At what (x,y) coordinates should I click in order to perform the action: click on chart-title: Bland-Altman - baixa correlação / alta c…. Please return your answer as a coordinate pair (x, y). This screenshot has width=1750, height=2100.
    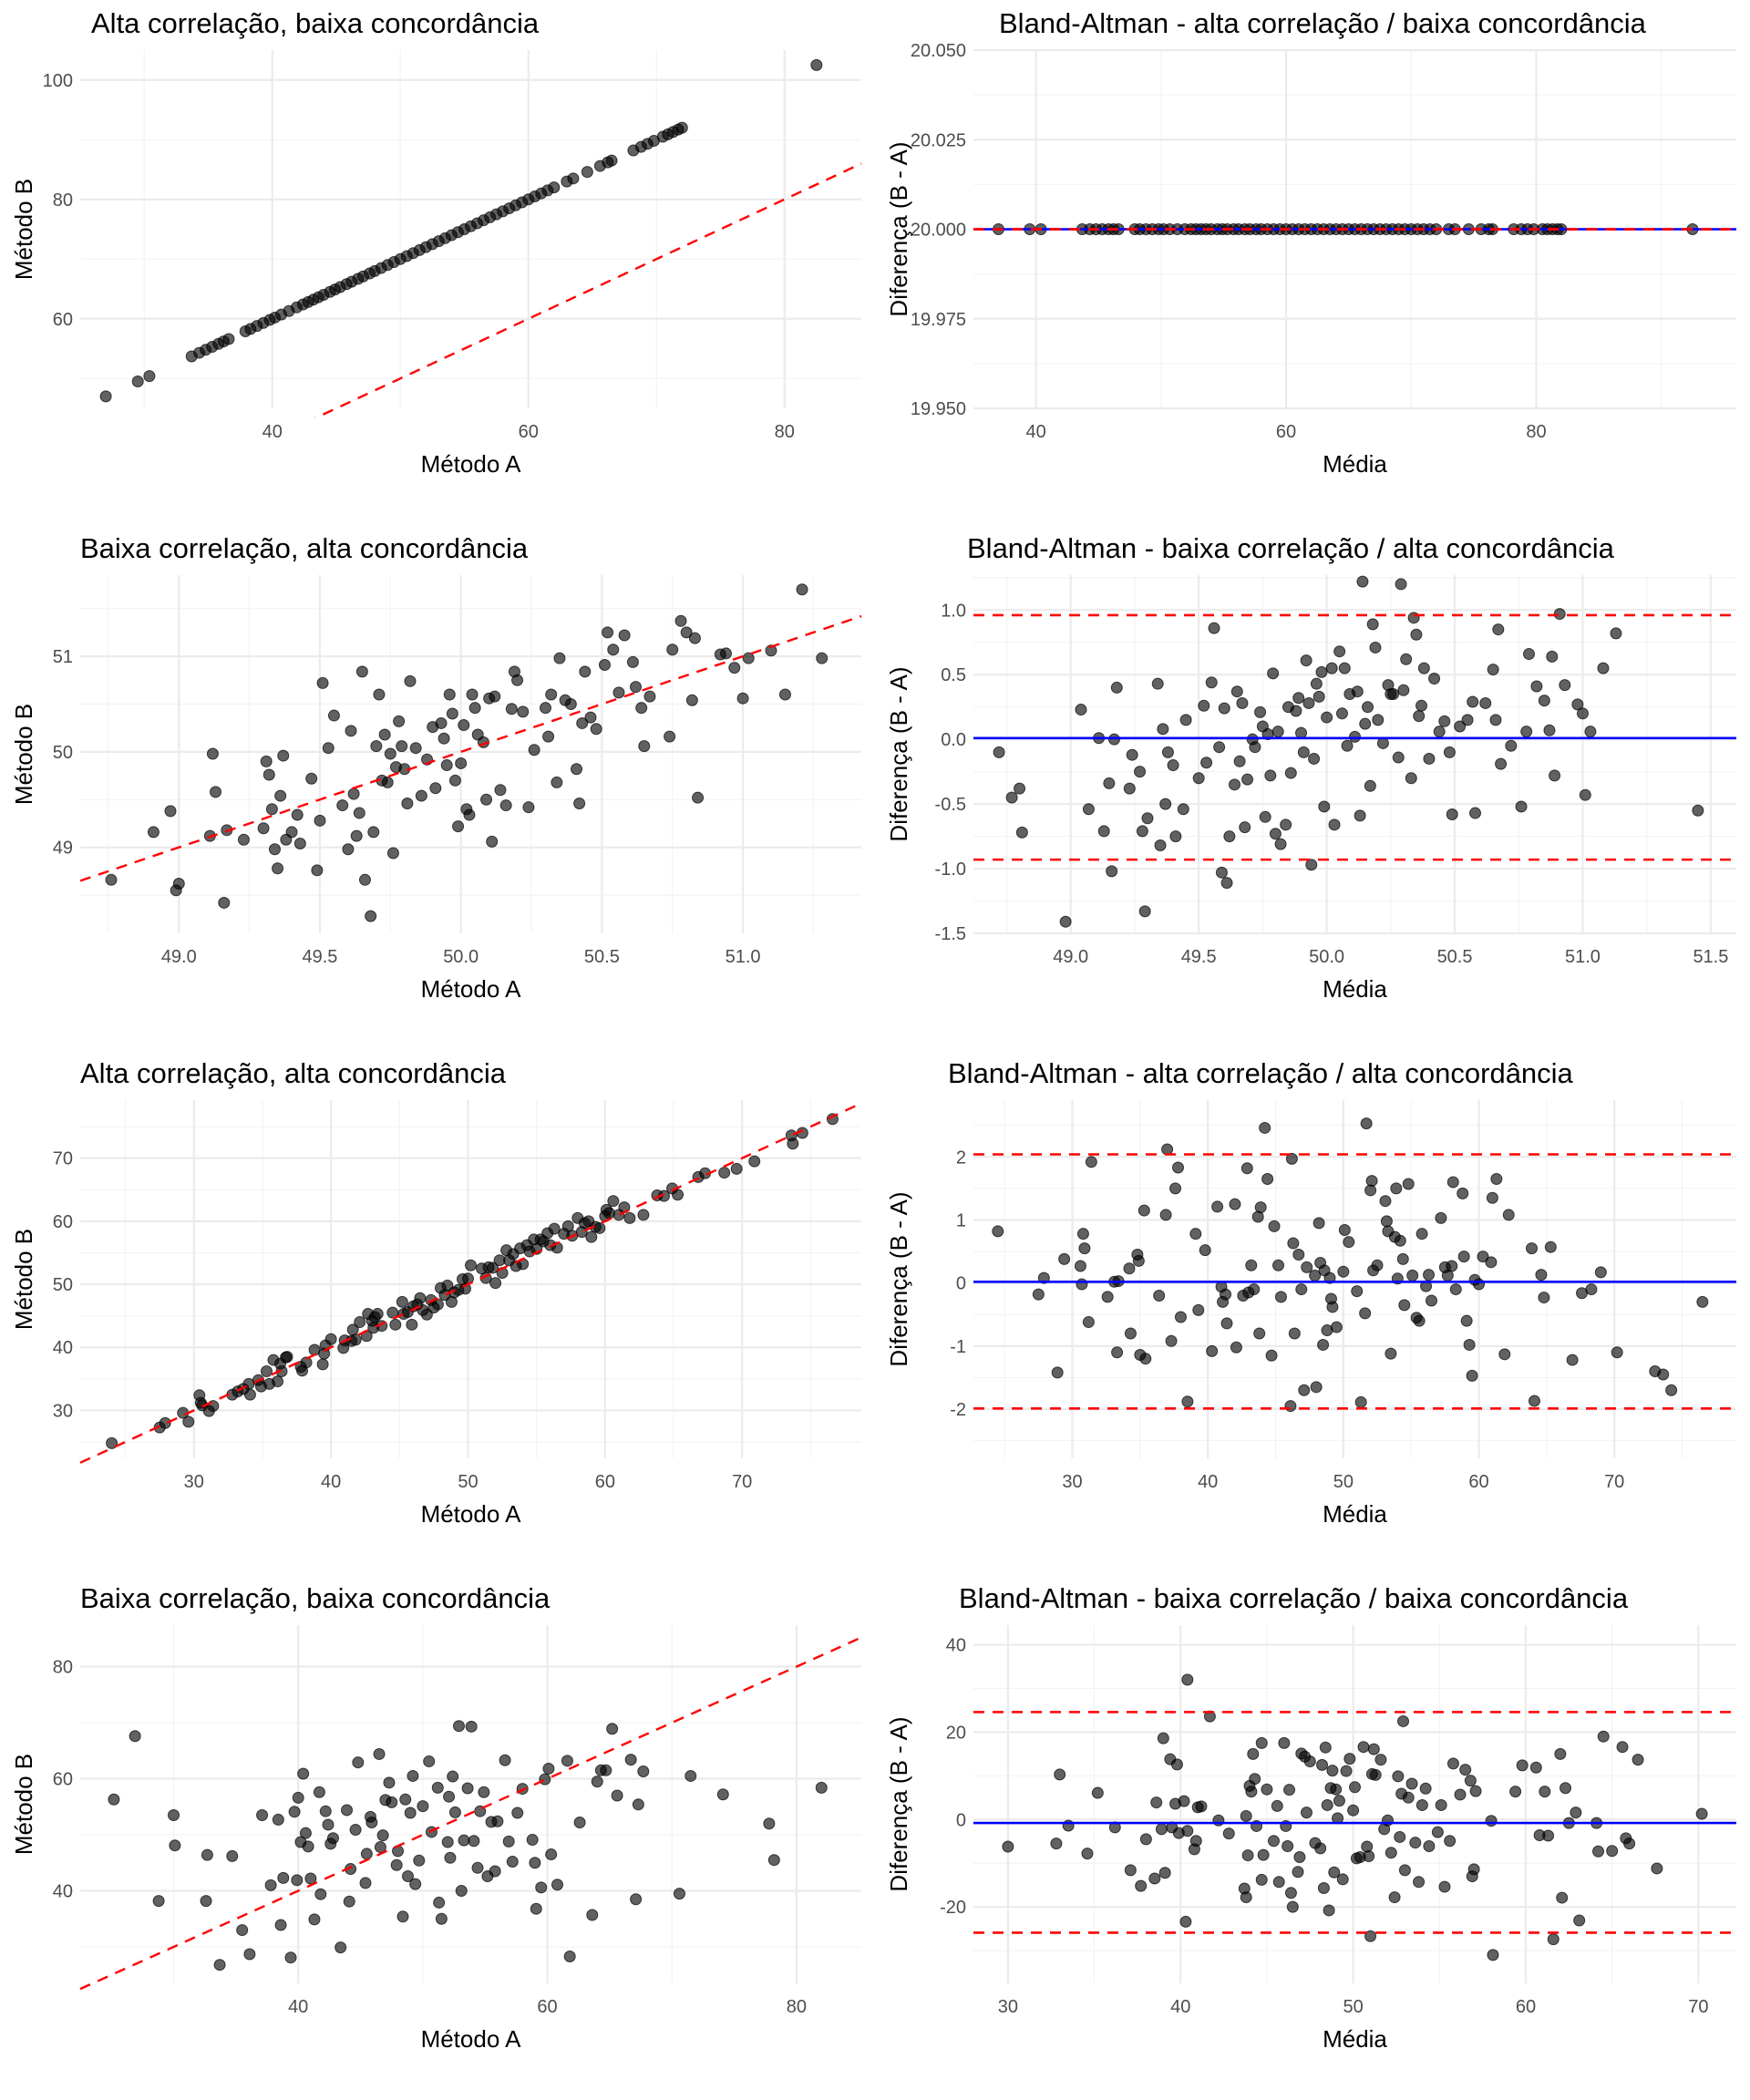
    Looking at the image, I should click on (1291, 548).